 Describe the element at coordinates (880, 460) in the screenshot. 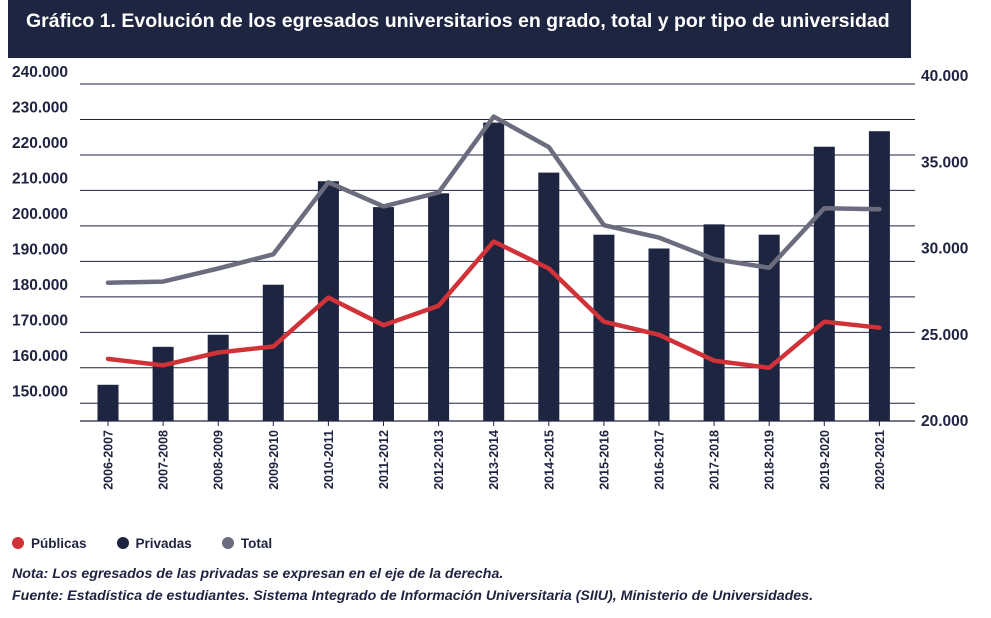

I see `x-tick-label: 2020-2021` at that location.